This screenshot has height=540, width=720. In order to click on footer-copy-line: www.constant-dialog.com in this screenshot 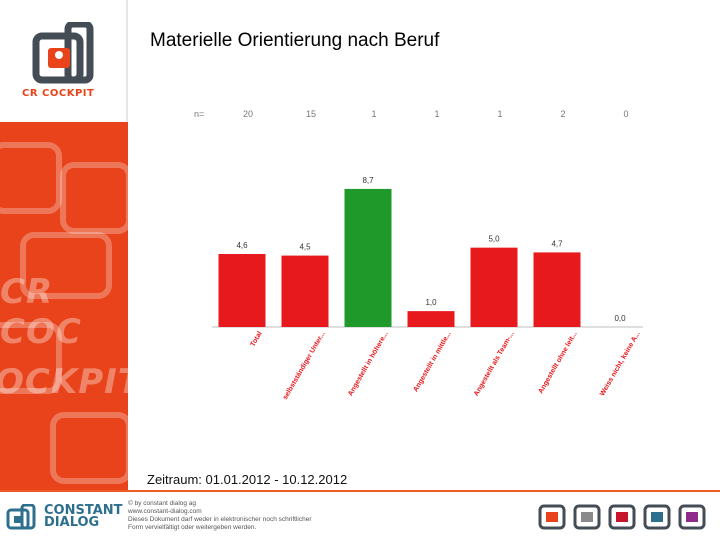, I will do `click(165, 511)`.